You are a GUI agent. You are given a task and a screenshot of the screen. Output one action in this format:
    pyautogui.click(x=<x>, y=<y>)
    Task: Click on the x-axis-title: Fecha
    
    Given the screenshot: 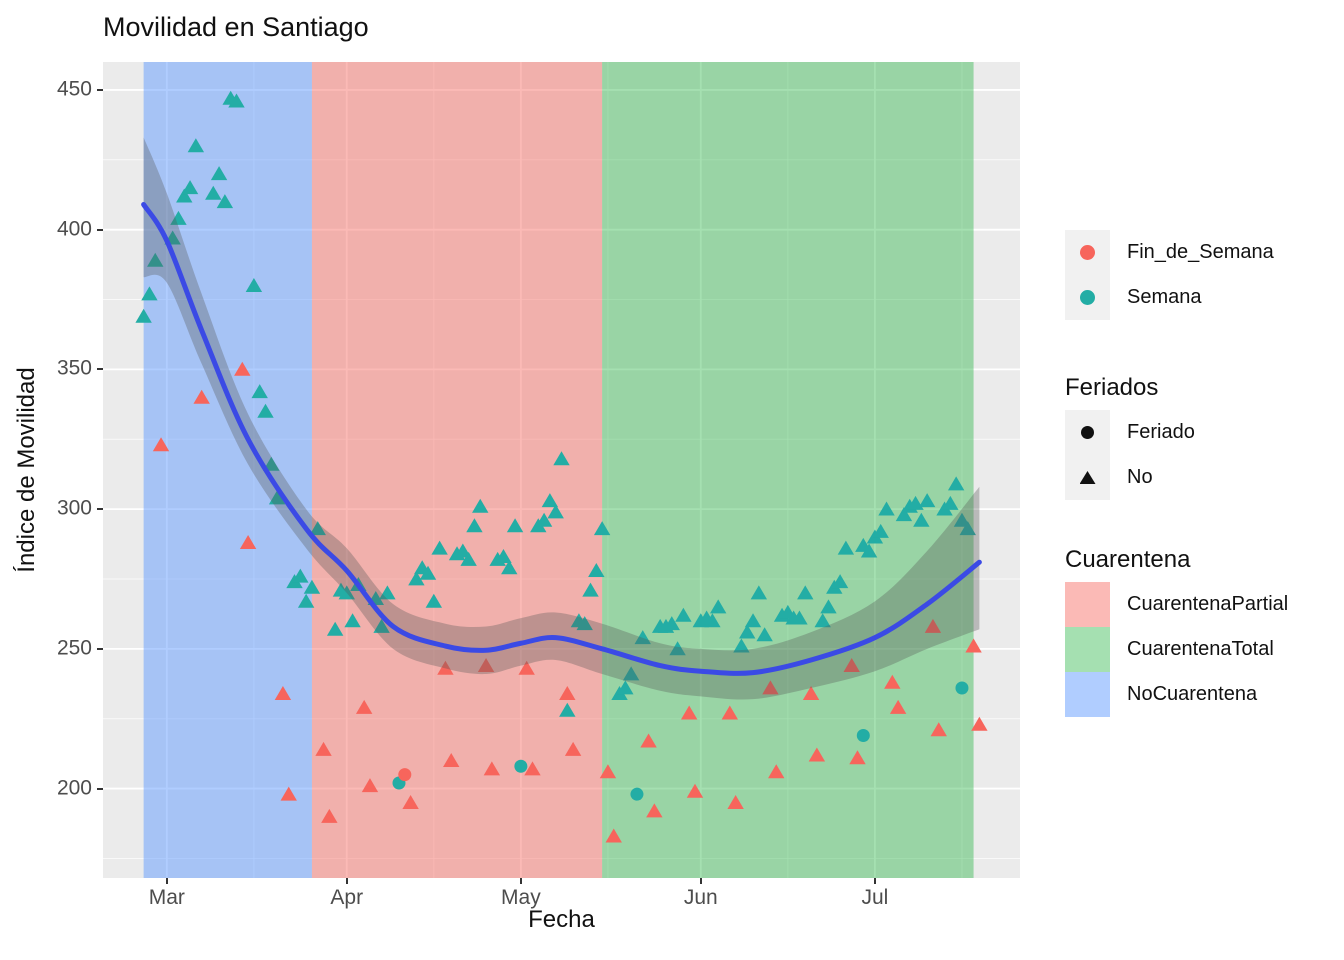 What is the action you would take?
    pyautogui.click(x=561, y=919)
    